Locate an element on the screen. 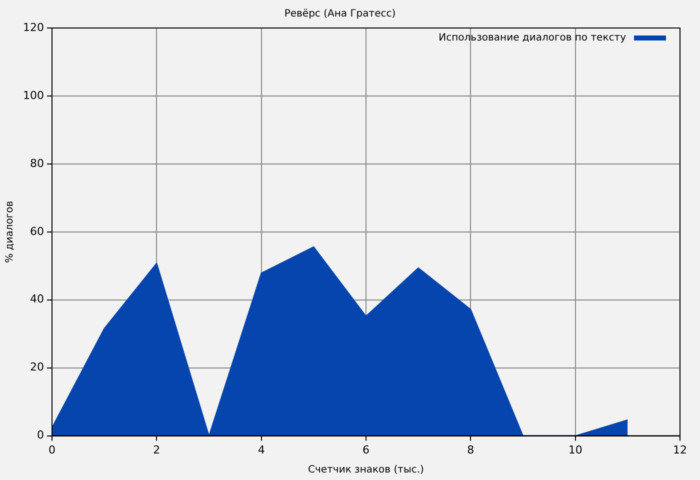  y-tick-label: 120 is located at coordinates (33, 27).